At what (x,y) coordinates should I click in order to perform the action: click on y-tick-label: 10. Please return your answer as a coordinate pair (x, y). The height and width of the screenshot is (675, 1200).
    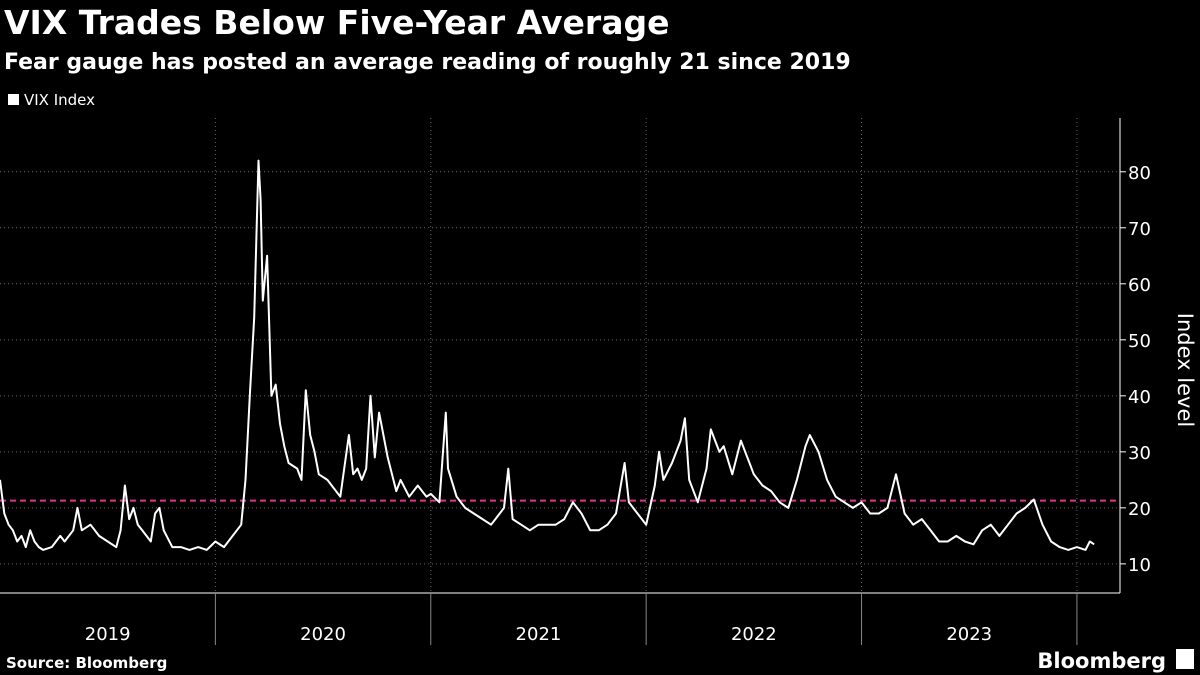
    Looking at the image, I should click on (1139, 565).